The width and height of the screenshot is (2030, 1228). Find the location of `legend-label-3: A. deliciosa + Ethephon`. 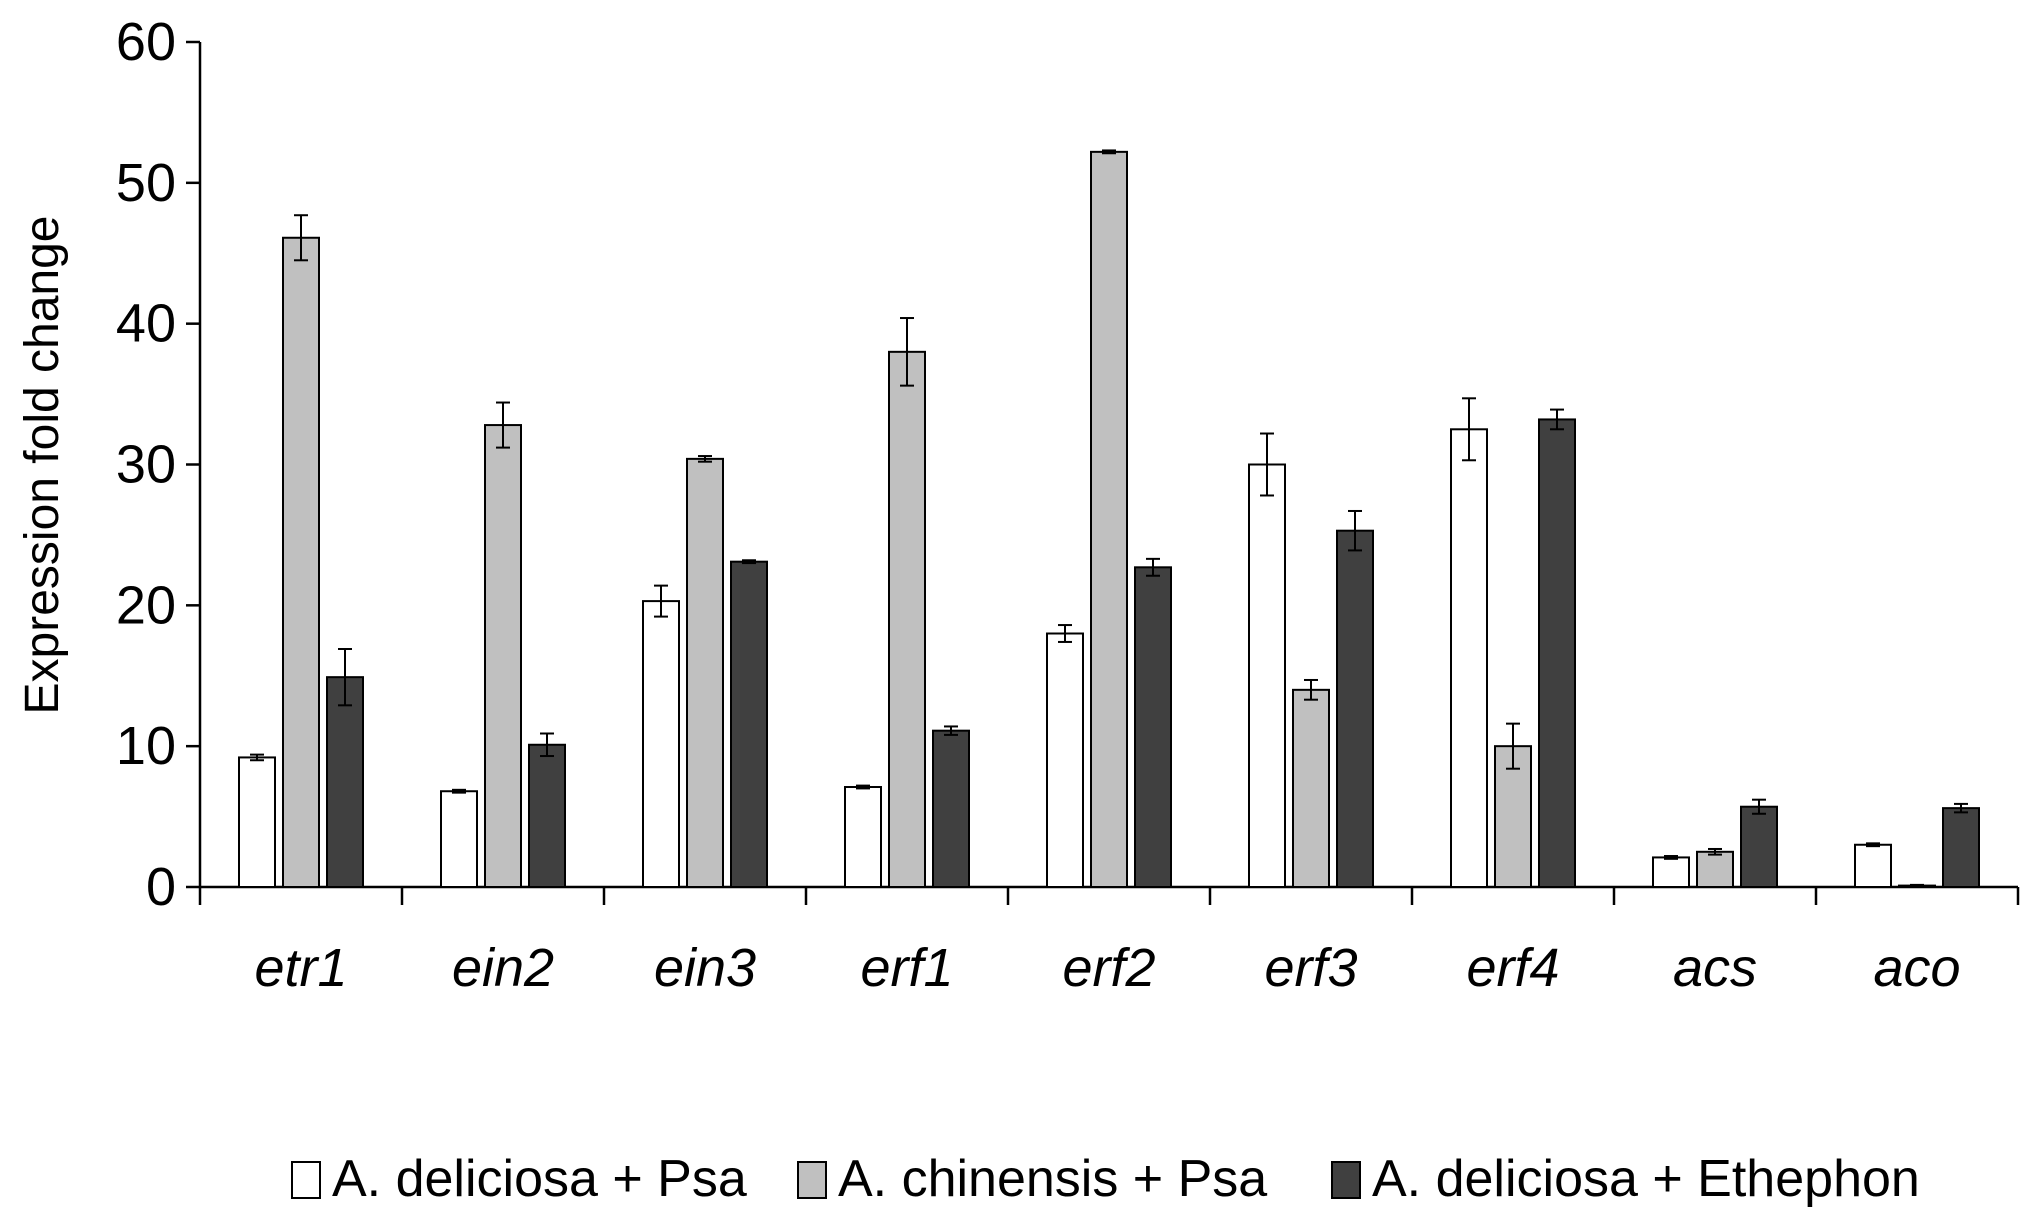

legend-label-3: A. deliciosa + Ethephon is located at coordinates (1646, 1179).